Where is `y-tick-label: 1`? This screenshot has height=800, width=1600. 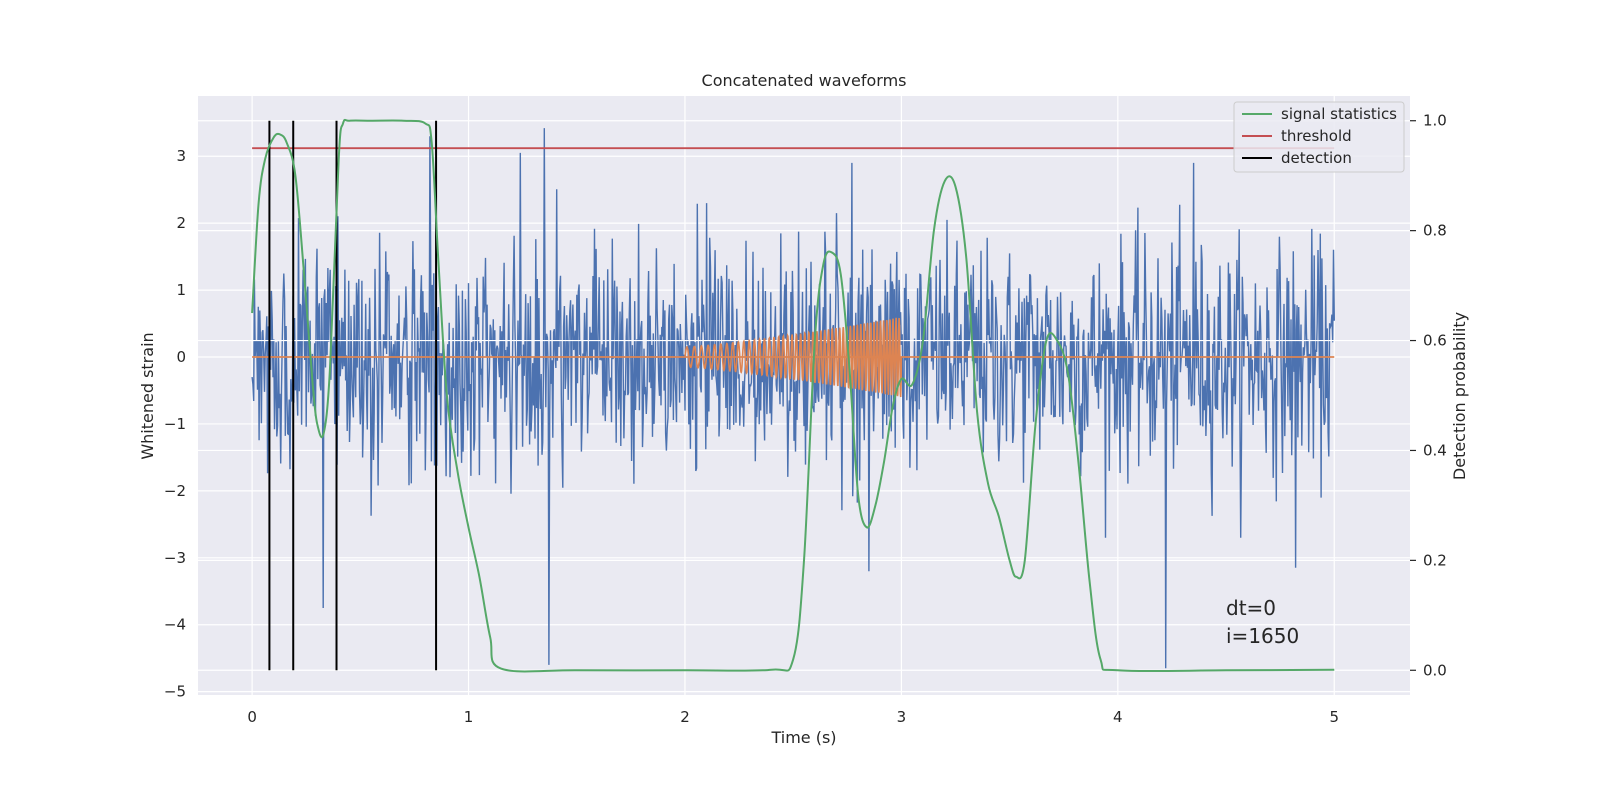
y-tick-label: 1 is located at coordinates (181, 290).